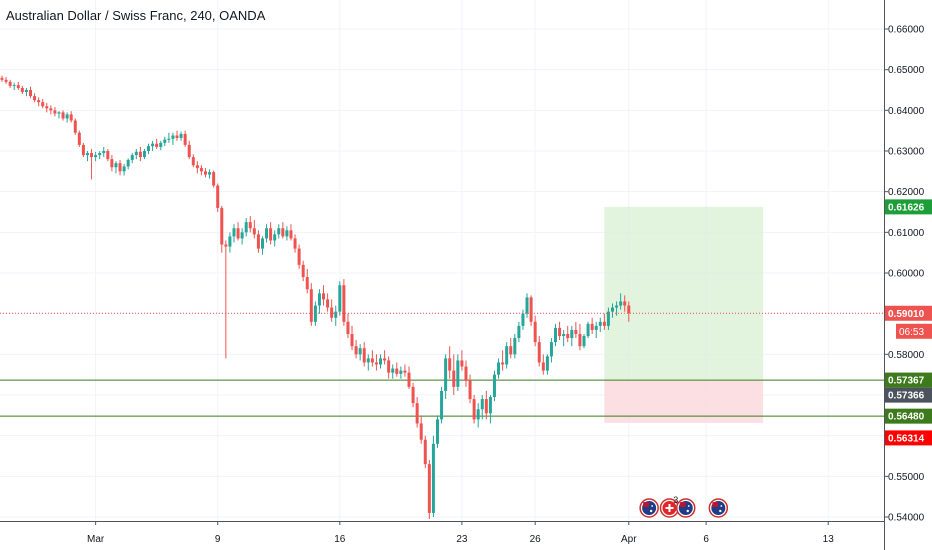  I want to click on price-tag-last: 0.59010, so click(908, 313).